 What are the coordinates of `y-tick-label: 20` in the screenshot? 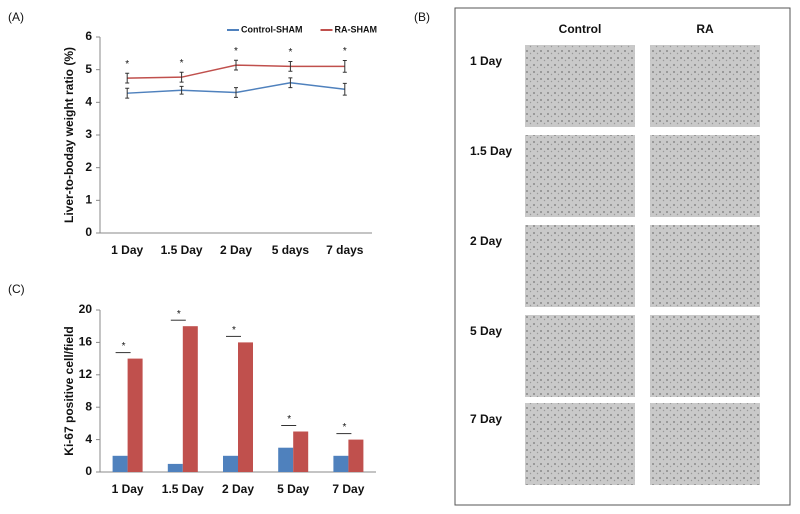 It's located at (86, 309).